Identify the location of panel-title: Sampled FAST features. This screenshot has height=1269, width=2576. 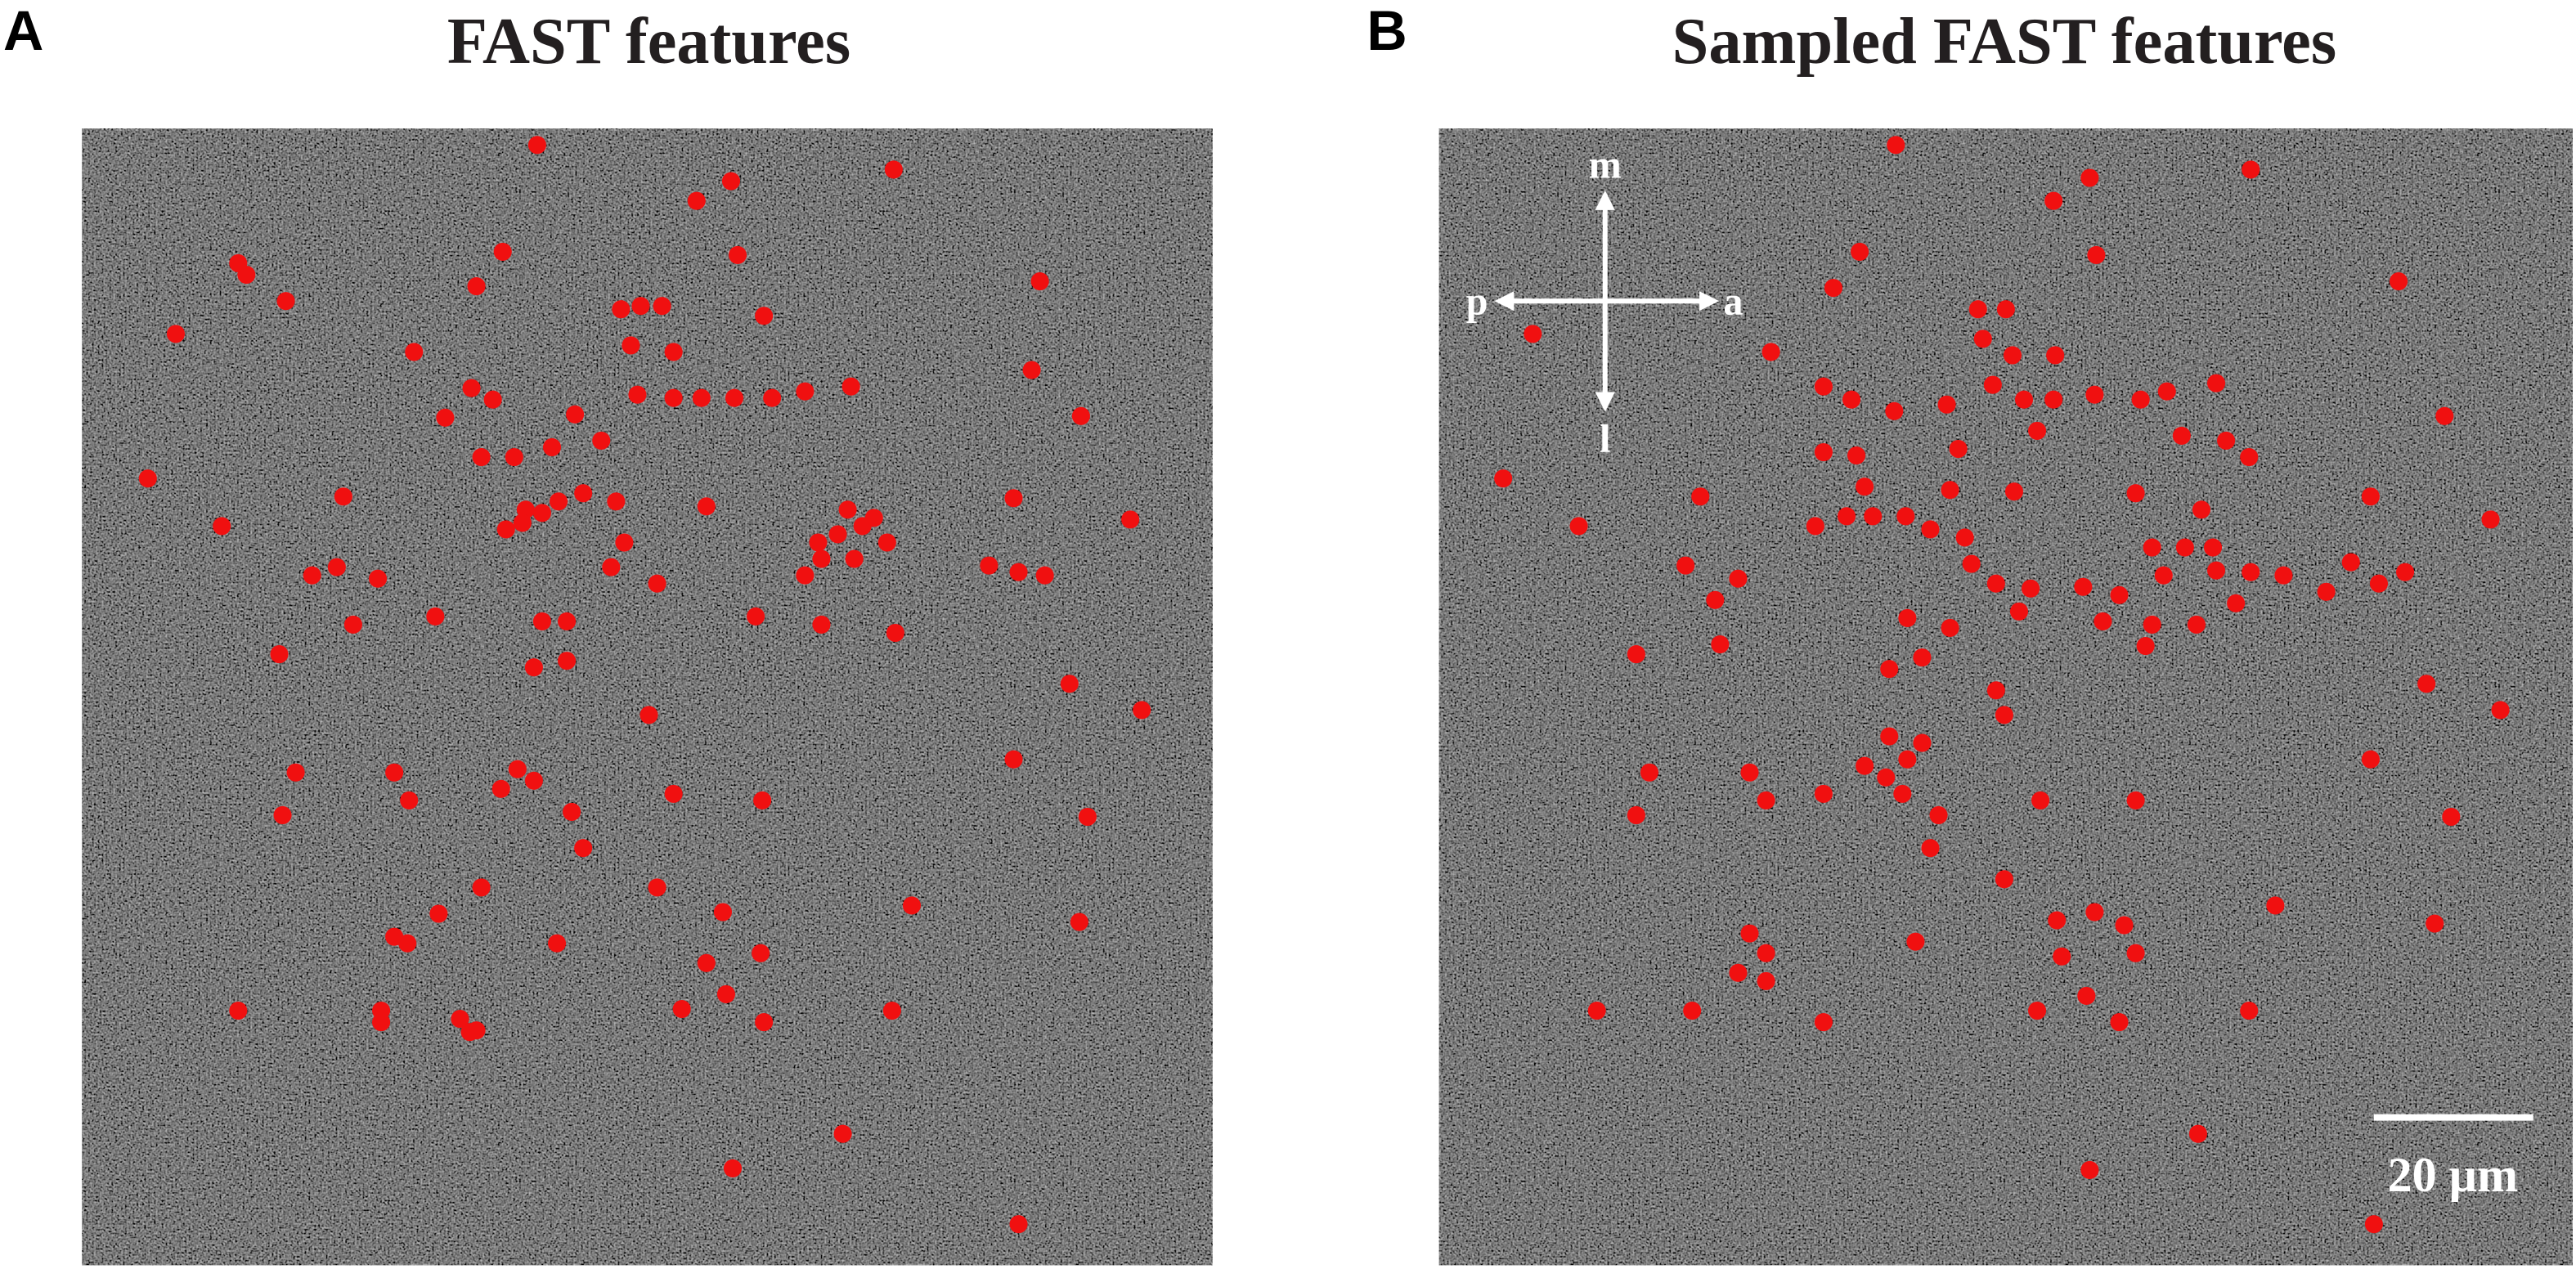
(2004, 41).